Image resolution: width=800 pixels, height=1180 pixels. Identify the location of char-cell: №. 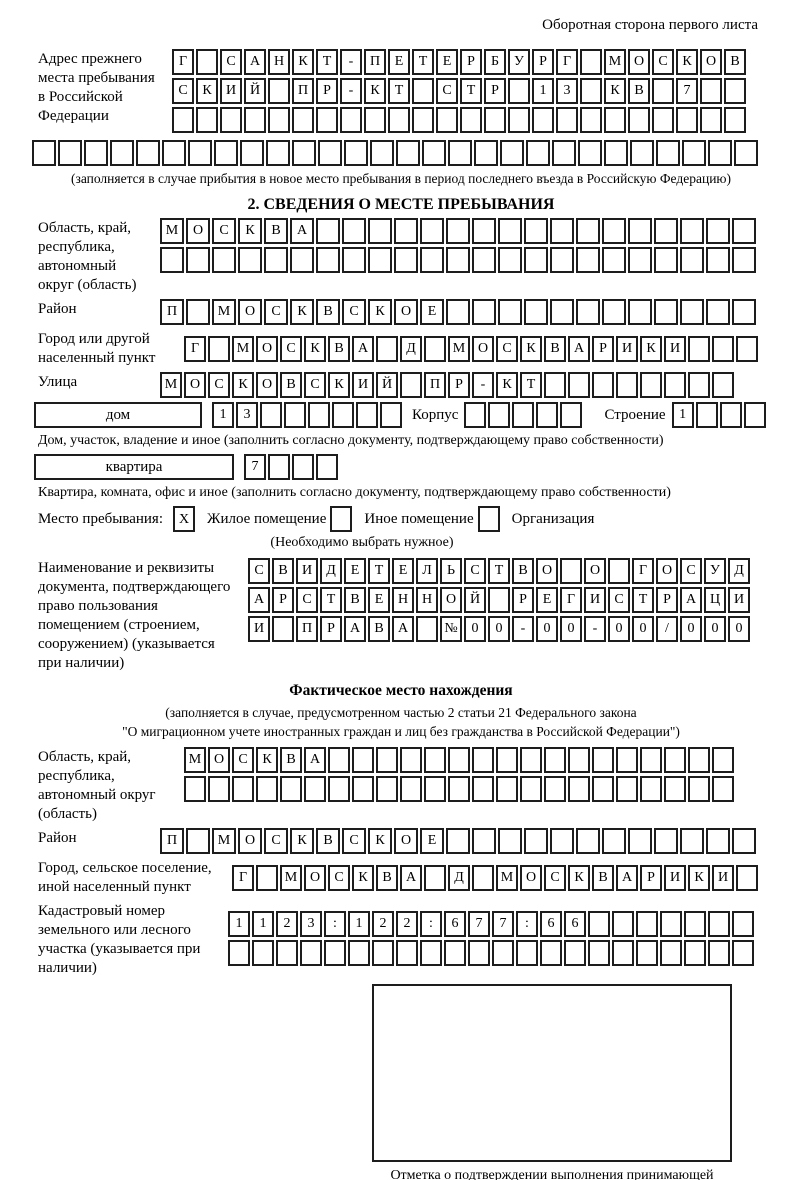
(451, 629).